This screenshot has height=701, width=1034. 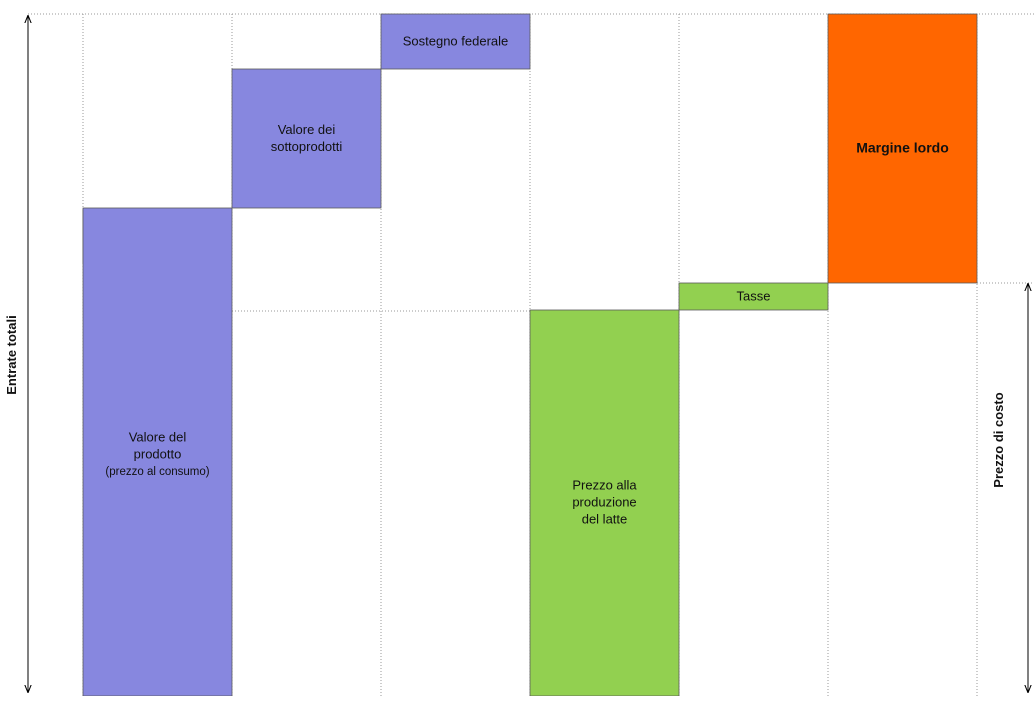 I want to click on segment-label-line: Sostegno federale, so click(x=456, y=40).